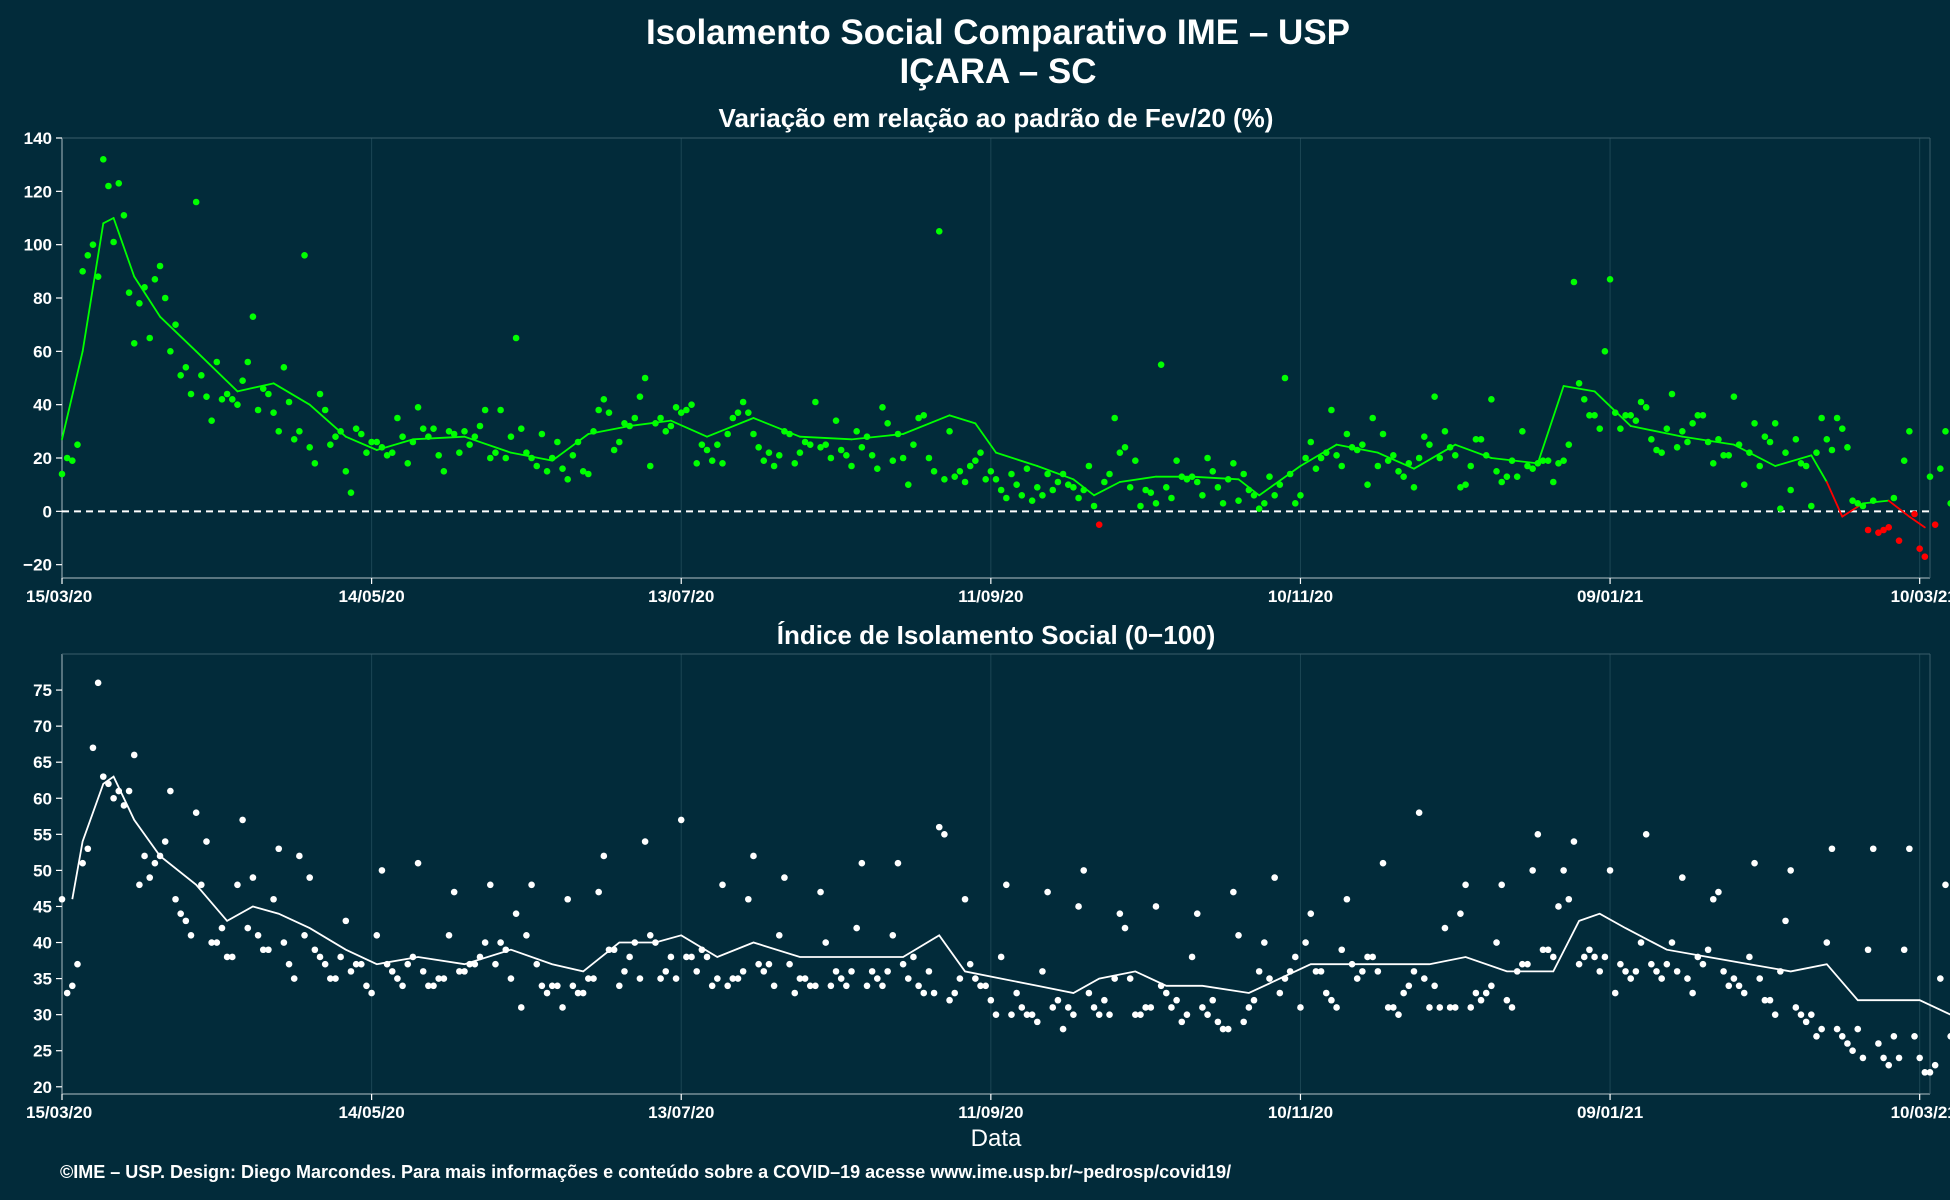 The width and height of the screenshot is (1950, 1200). I want to click on x-tick-label: 15/03/20, so click(59, 1112).